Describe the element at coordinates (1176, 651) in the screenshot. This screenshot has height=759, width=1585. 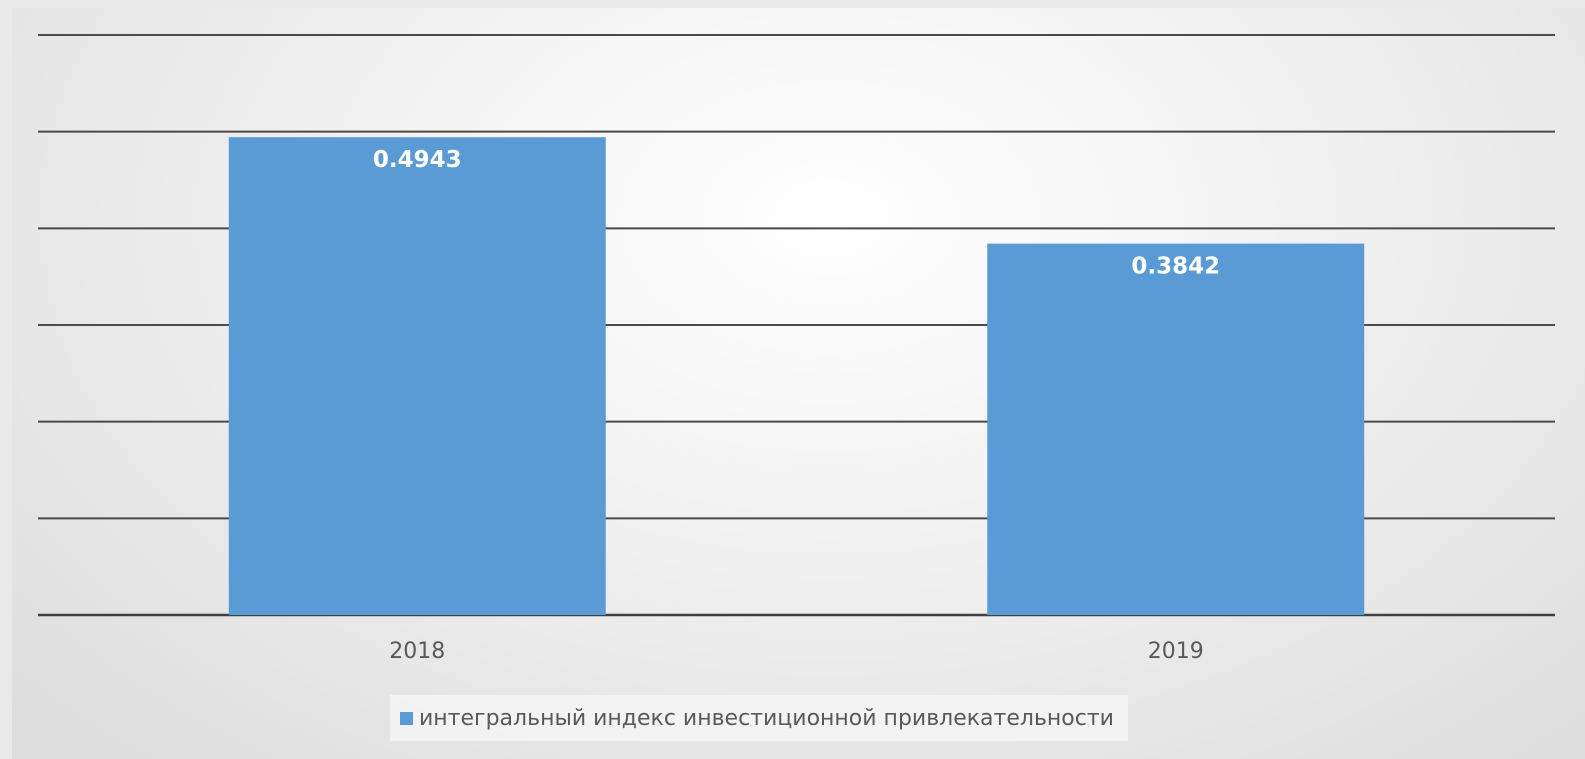
I see `x-tick-label-2019: 2019` at that location.